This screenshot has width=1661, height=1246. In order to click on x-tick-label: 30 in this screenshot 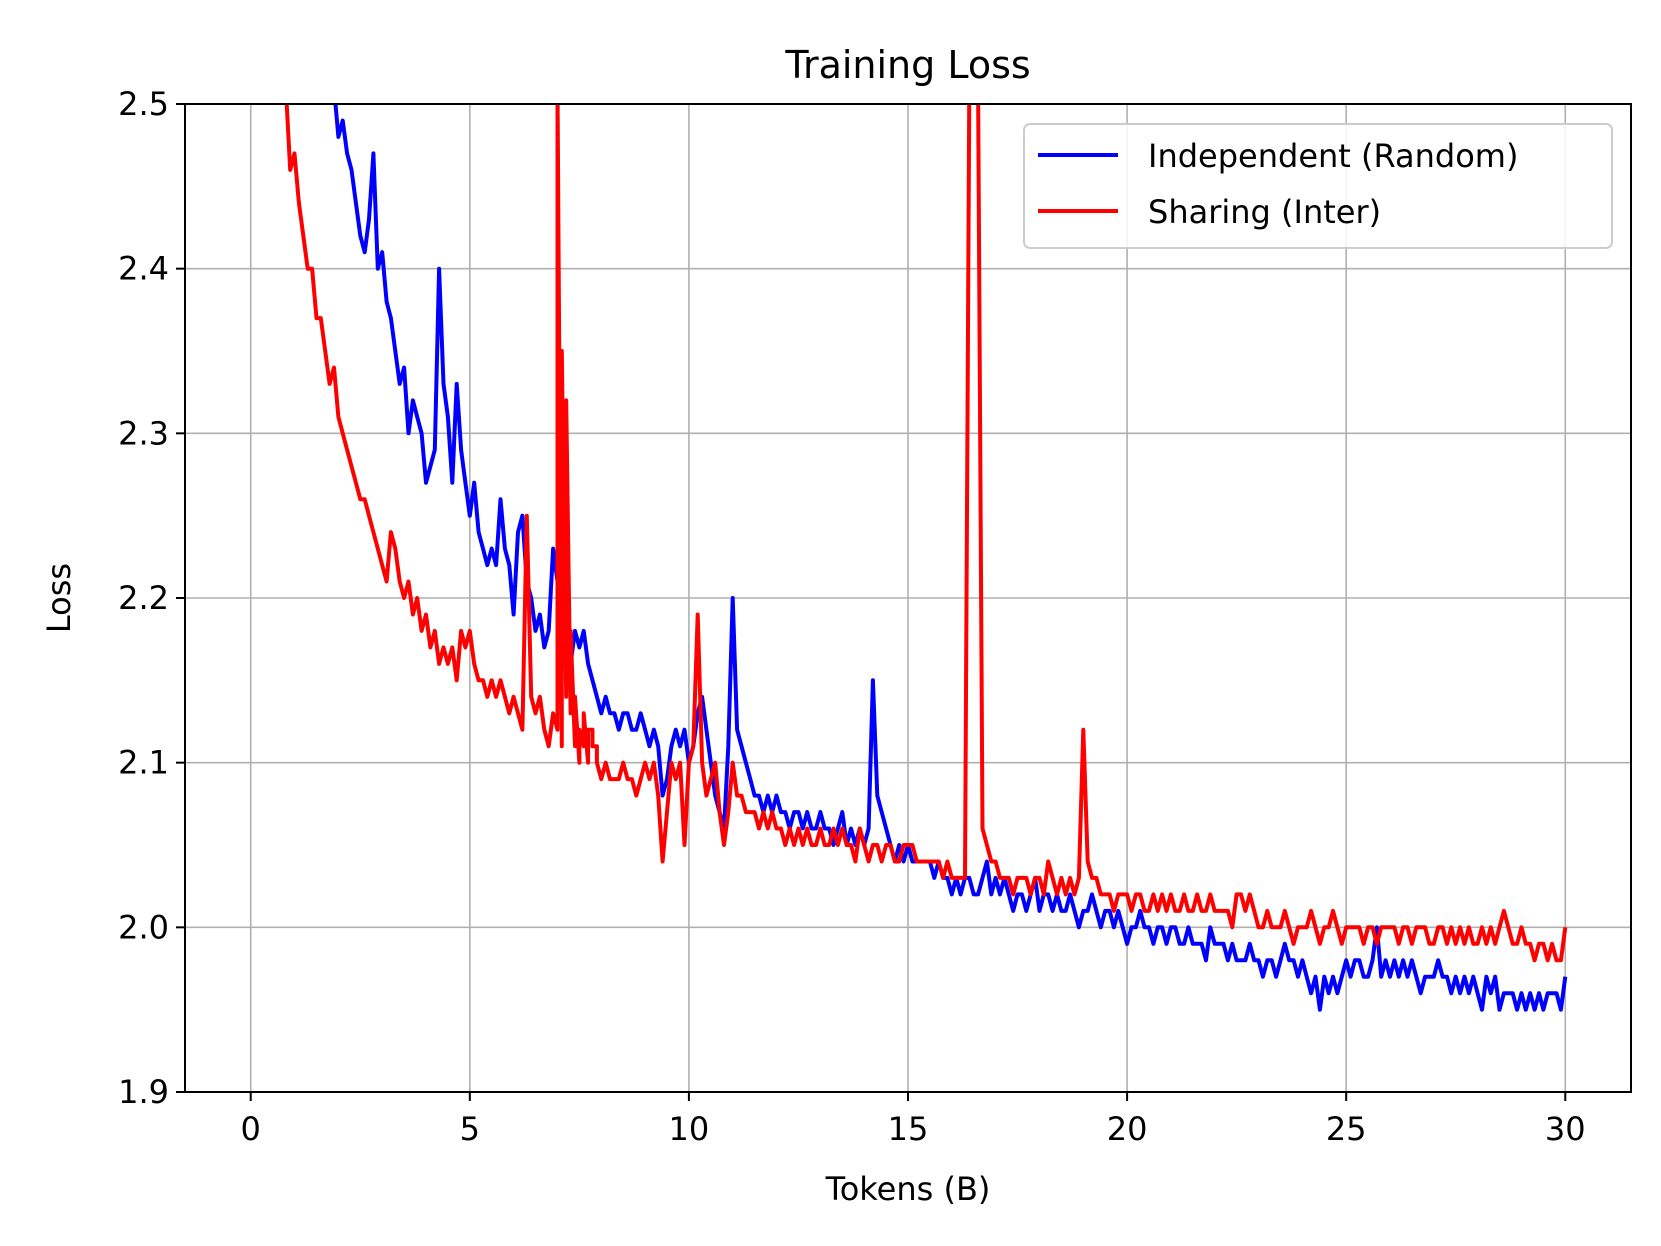, I will do `click(1565, 1129)`.